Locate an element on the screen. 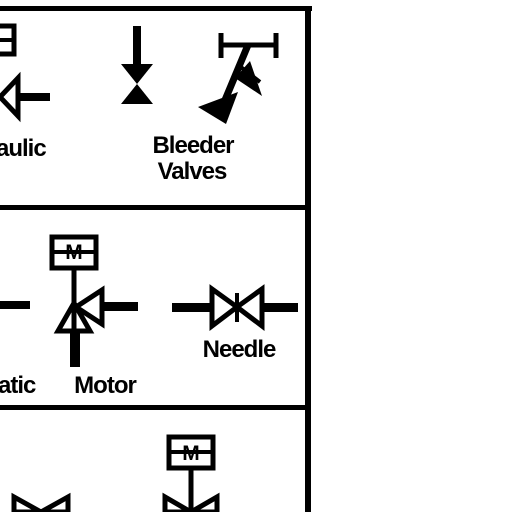  pneumatic-label: atic is located at coordinates (18, 385).